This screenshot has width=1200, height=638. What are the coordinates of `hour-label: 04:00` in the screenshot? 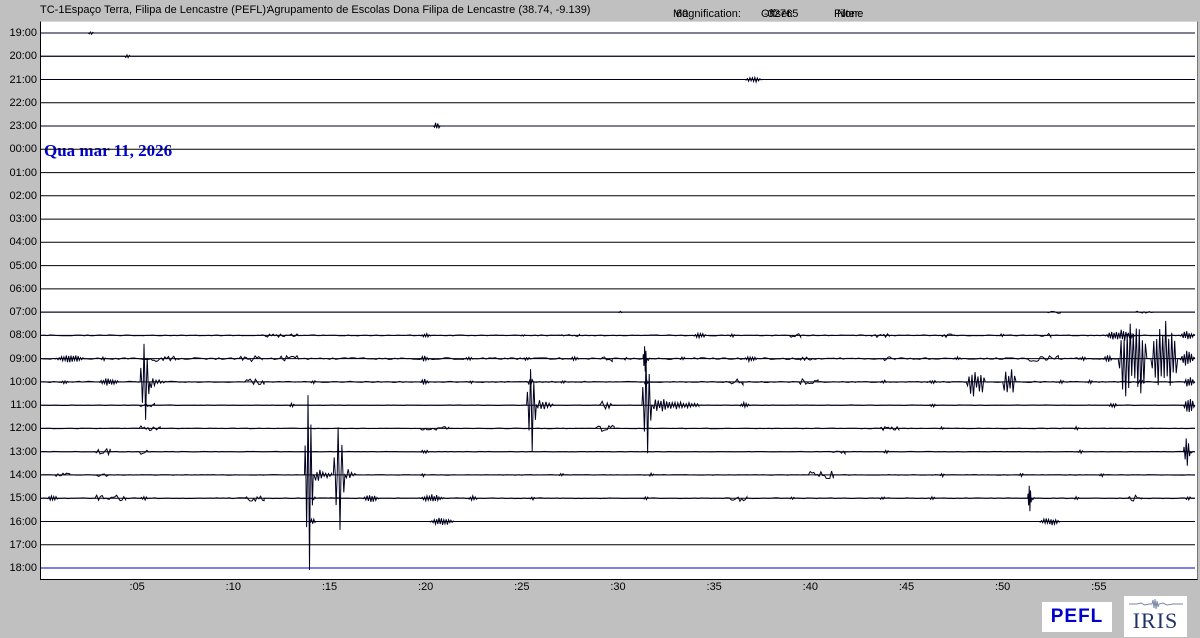 It's located at (23, 242).